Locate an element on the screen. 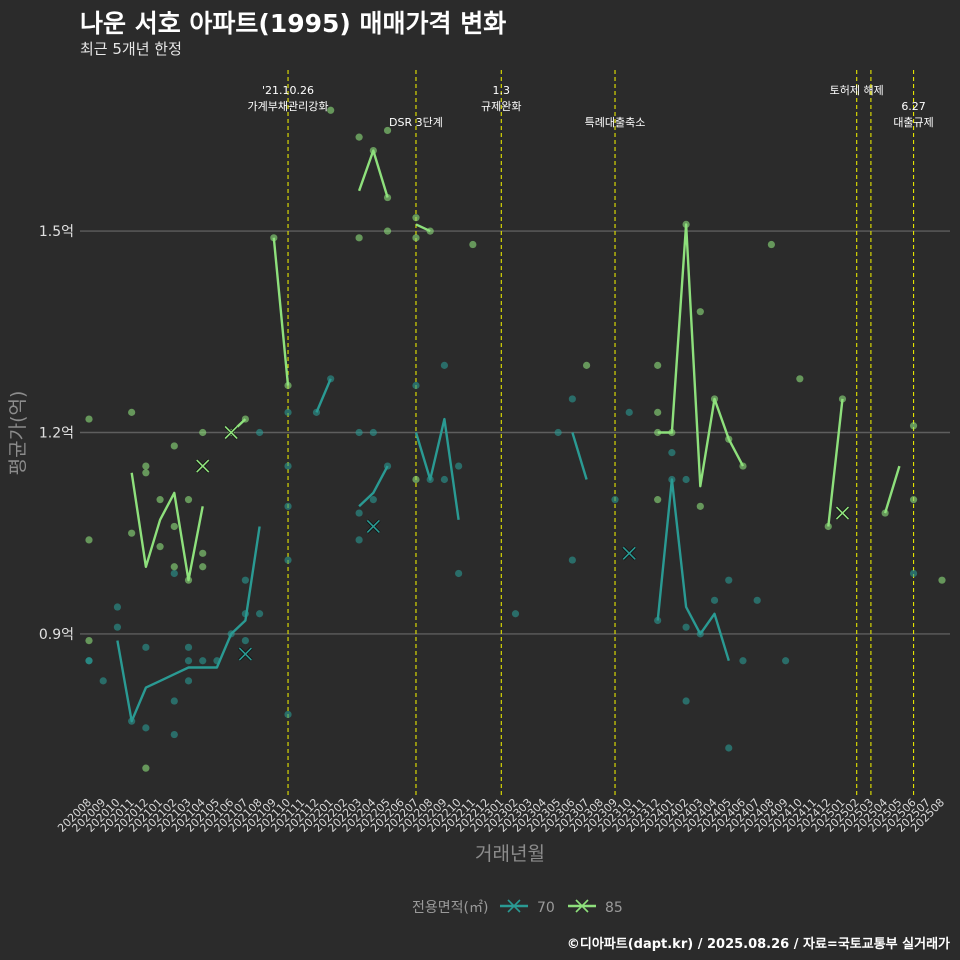  legend-title: 전용면적(㎡) is located at coordinates (450, 908).